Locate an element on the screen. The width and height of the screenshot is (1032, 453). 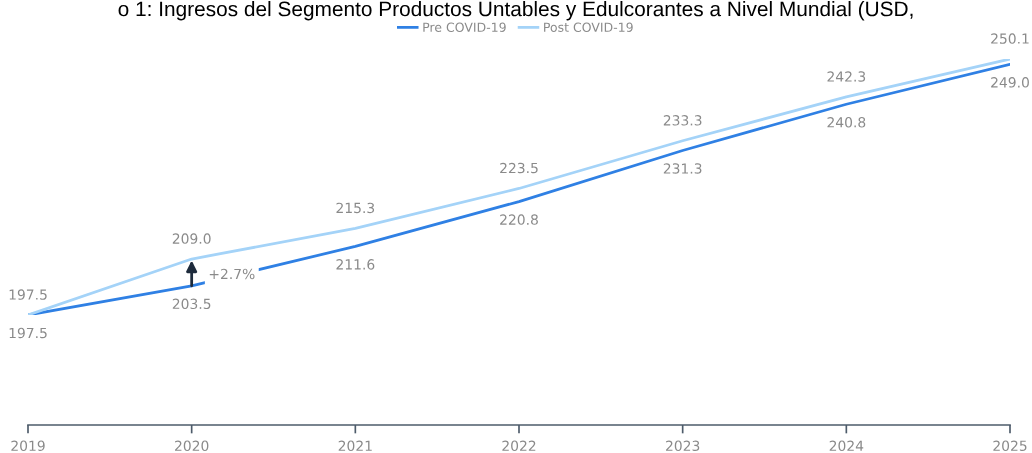
data-label: 240.8 is located at coordinates (846, 122).